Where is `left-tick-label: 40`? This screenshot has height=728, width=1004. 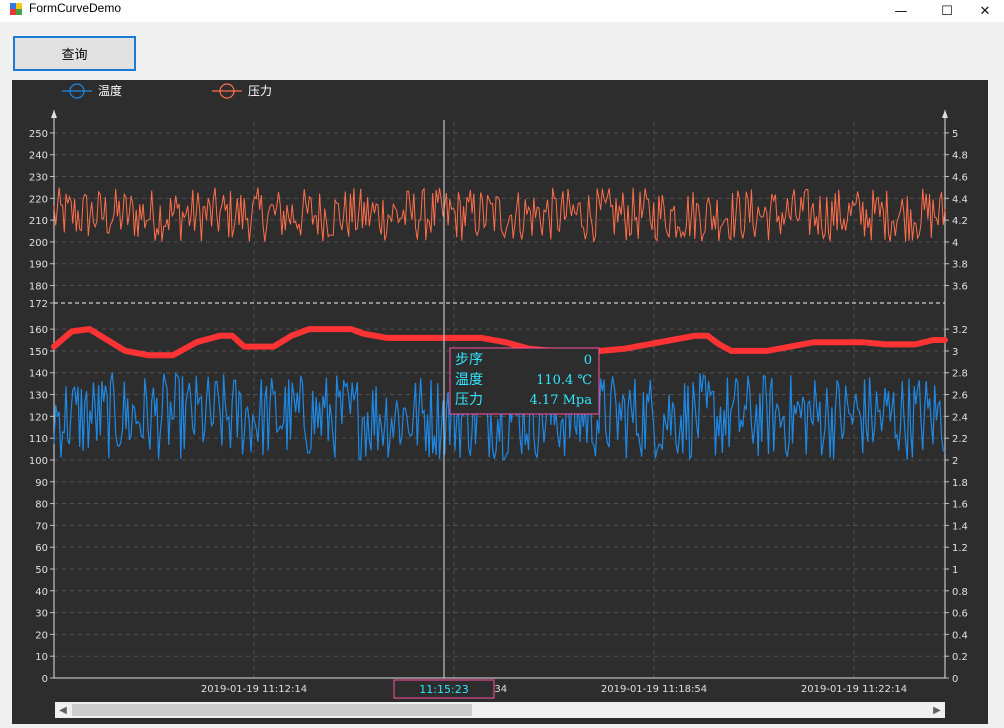
left-tick-label: 40 is located at coordinates (41, 592).